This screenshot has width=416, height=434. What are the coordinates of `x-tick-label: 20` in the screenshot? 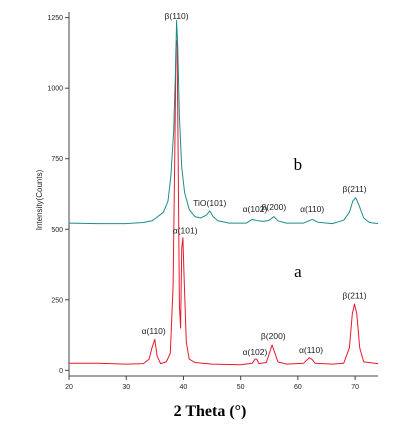 It's located at (69, 387).